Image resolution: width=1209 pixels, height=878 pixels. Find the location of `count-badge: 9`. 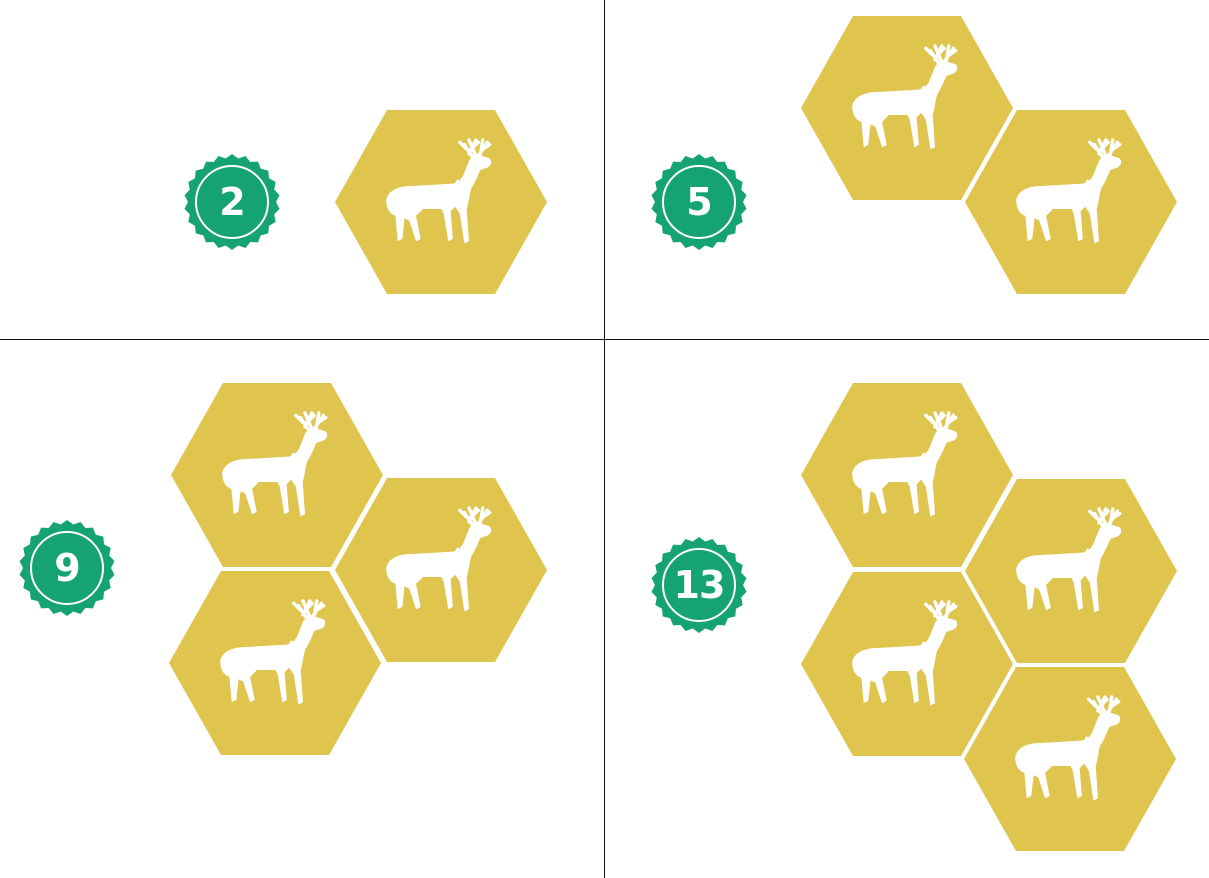

count-badge: 9 is located at coordinates (67, 568).